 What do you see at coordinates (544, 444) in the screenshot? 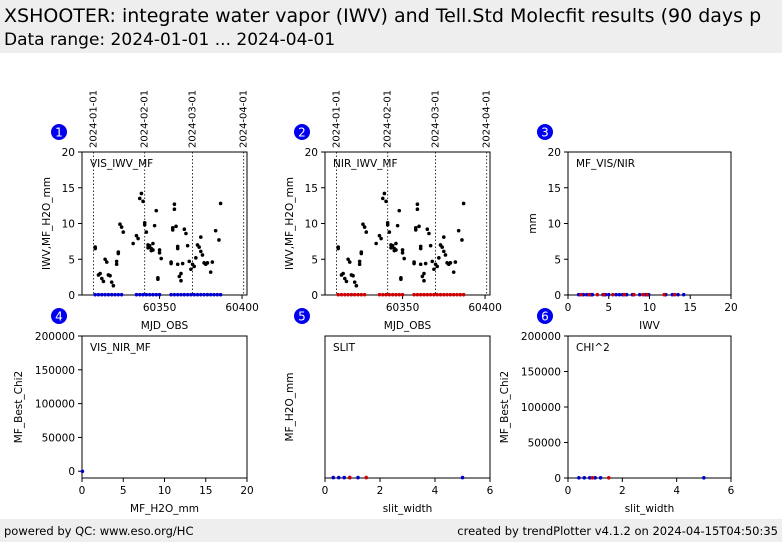
I see `y-tick-label: 50000` at bounding box center [544, 444].